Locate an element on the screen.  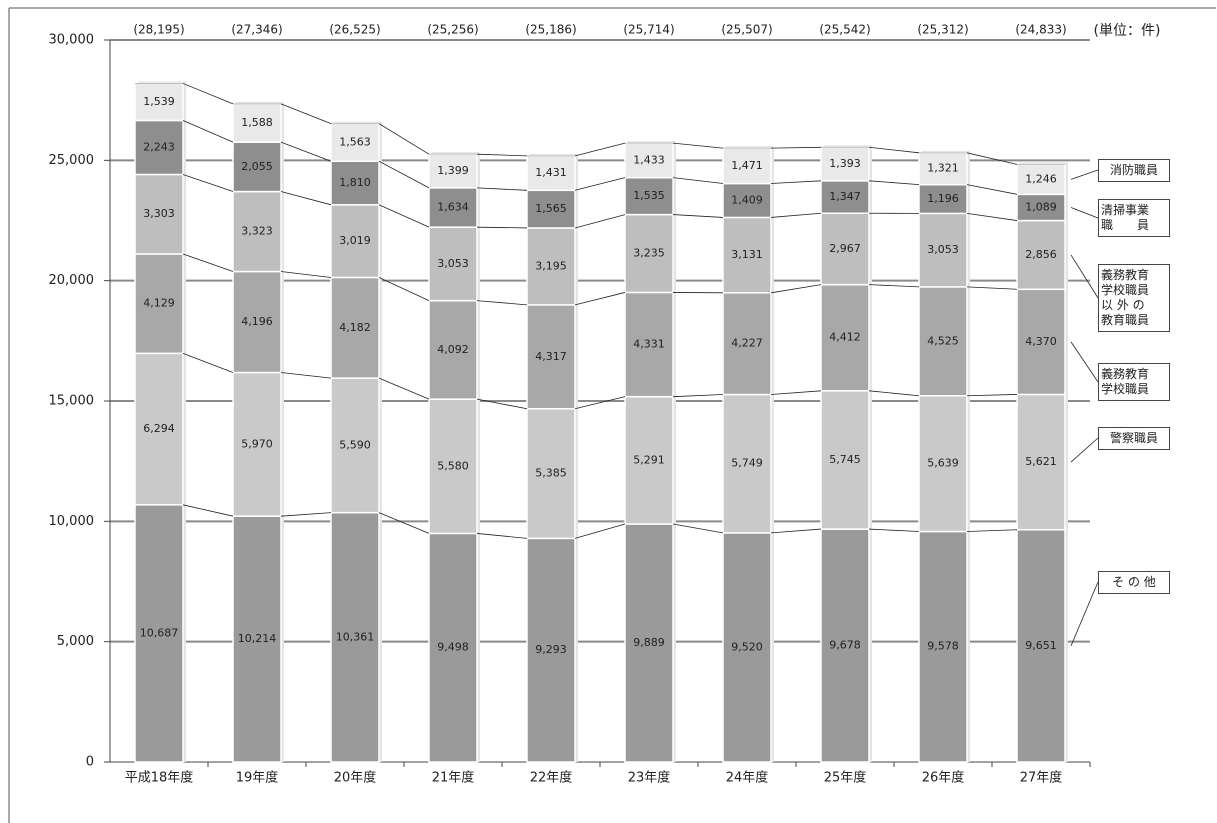
y-tick-label: 20,000 is located at coordinates (72, 280).